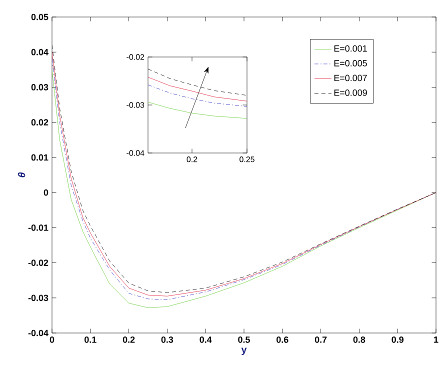 This screenshot has height=382, width=444. What do you see at coordinates (52, 339) in the screenshot?
I see `x-tick-label: 0` at bounding box center [52, 339].